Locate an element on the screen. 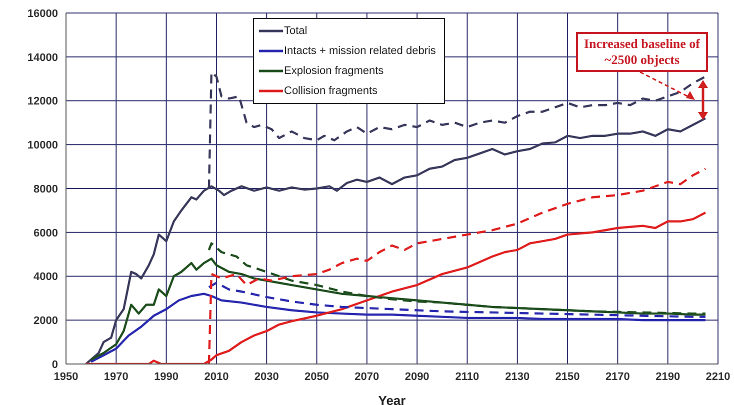 The width and height of the screenshot is (734, 405). x-tick-label: 2110 is located at coordinates (467, 376).